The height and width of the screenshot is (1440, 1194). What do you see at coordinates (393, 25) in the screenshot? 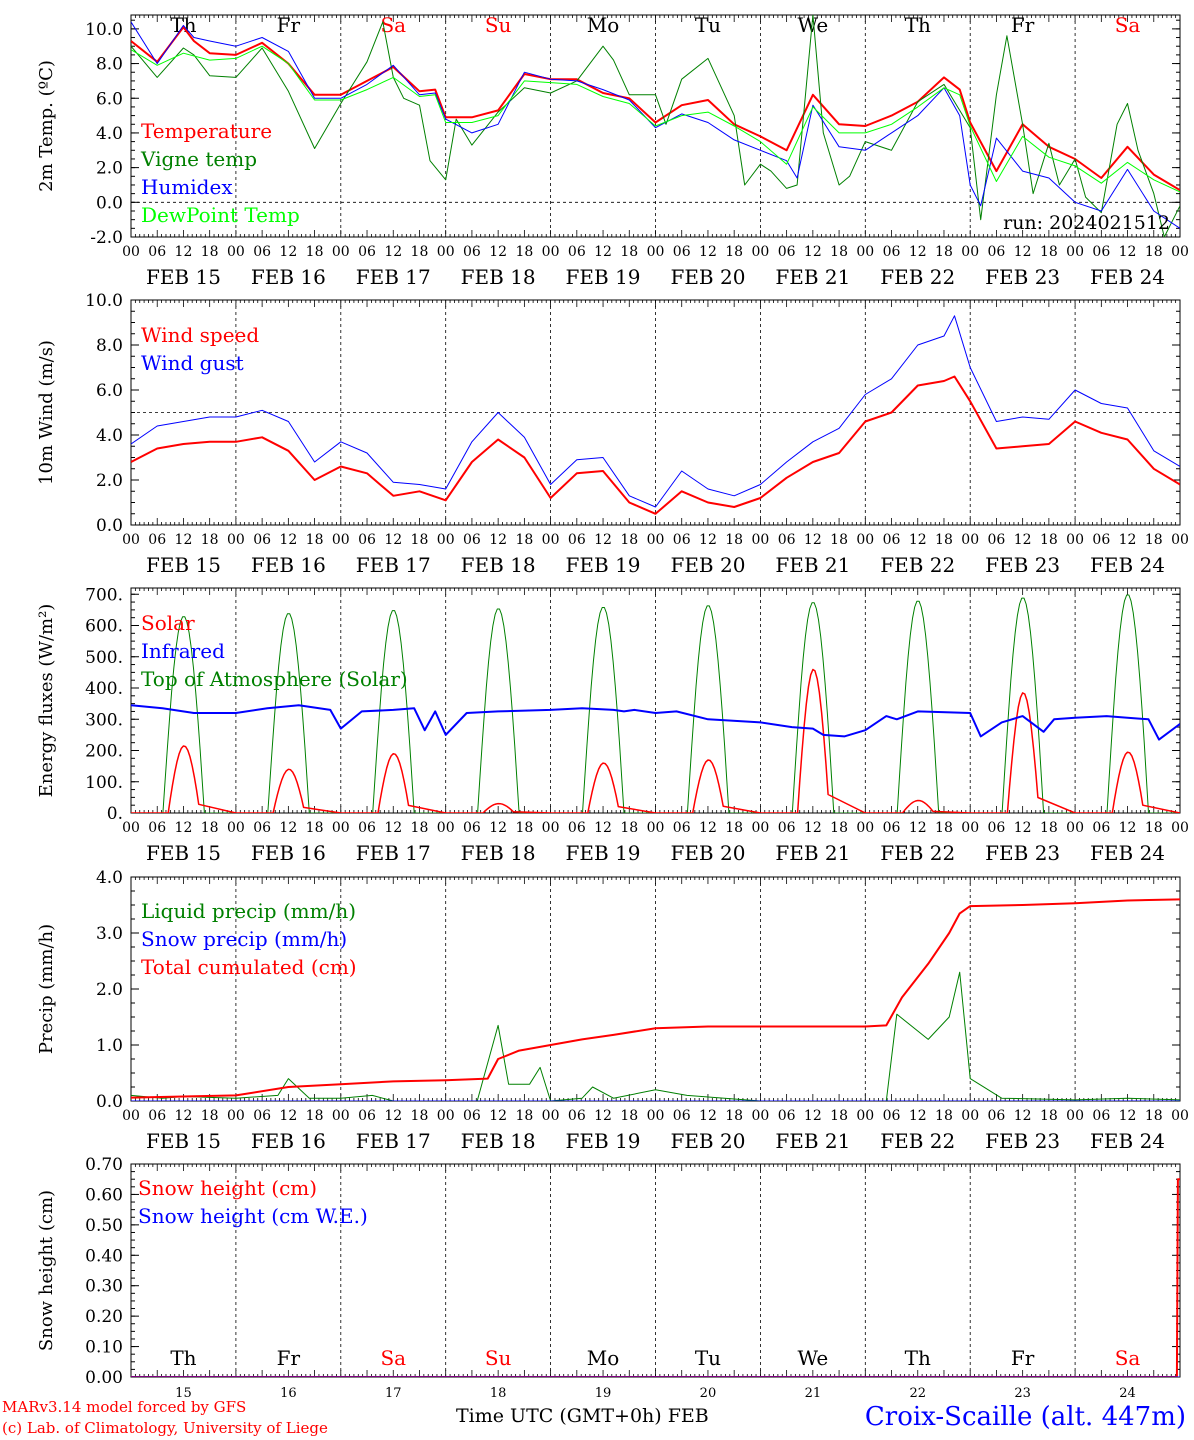
I see `day-of-week-label: Sa` at bounding box center [393, 25].